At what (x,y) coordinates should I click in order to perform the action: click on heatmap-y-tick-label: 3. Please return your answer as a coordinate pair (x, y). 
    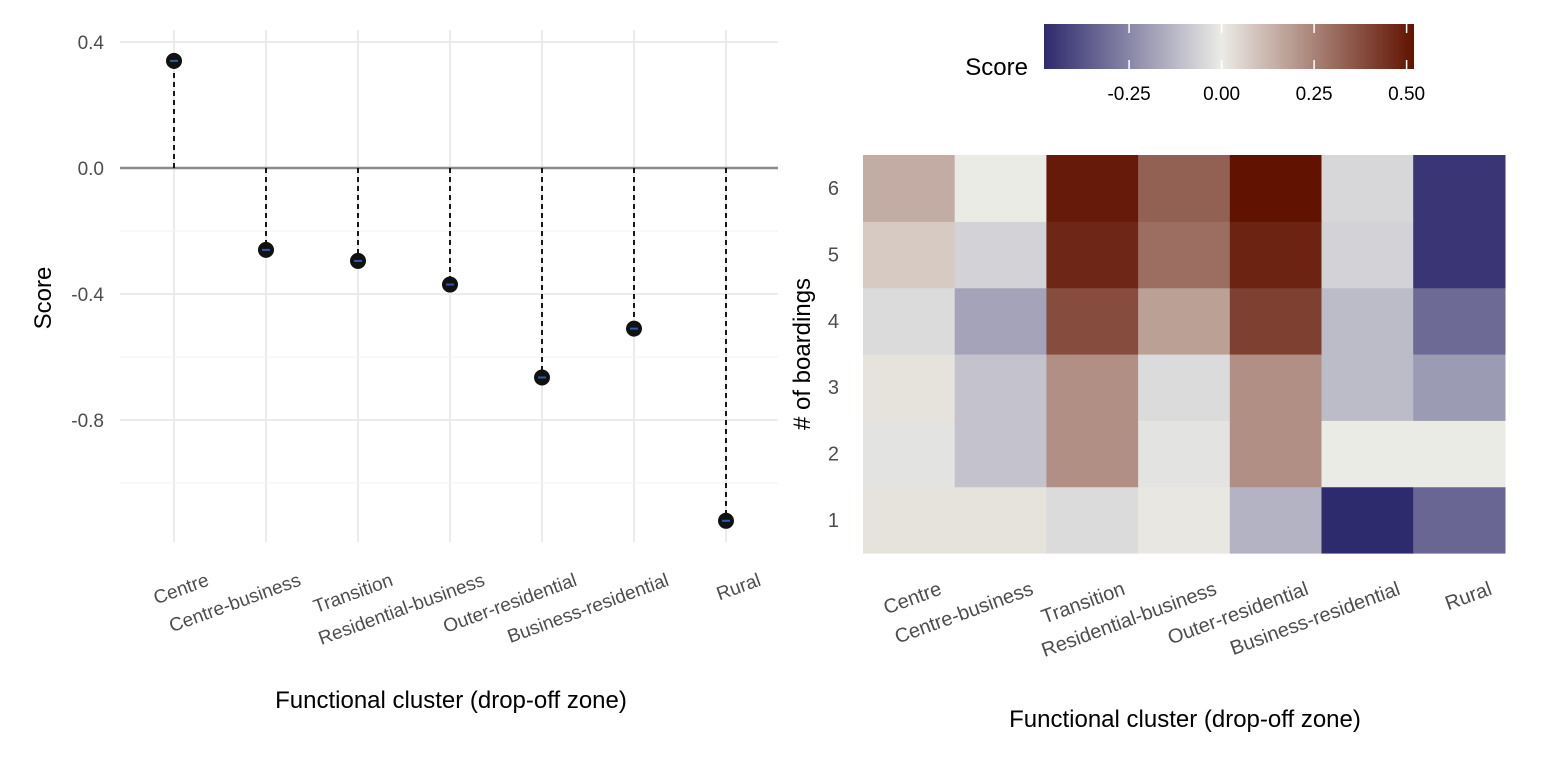
    Looking at the image, I should click on (833, 388).